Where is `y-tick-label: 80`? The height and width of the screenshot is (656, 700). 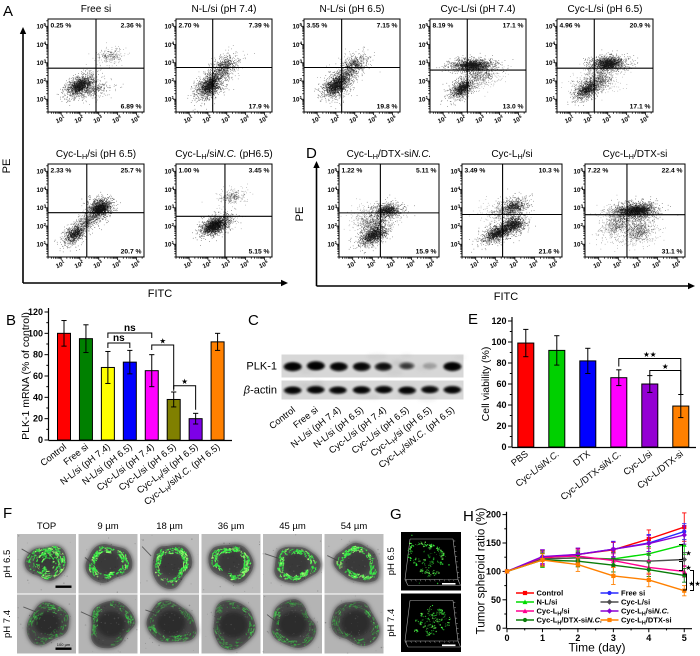 y-tick-label: 80 is located at coordinates (501, 363).